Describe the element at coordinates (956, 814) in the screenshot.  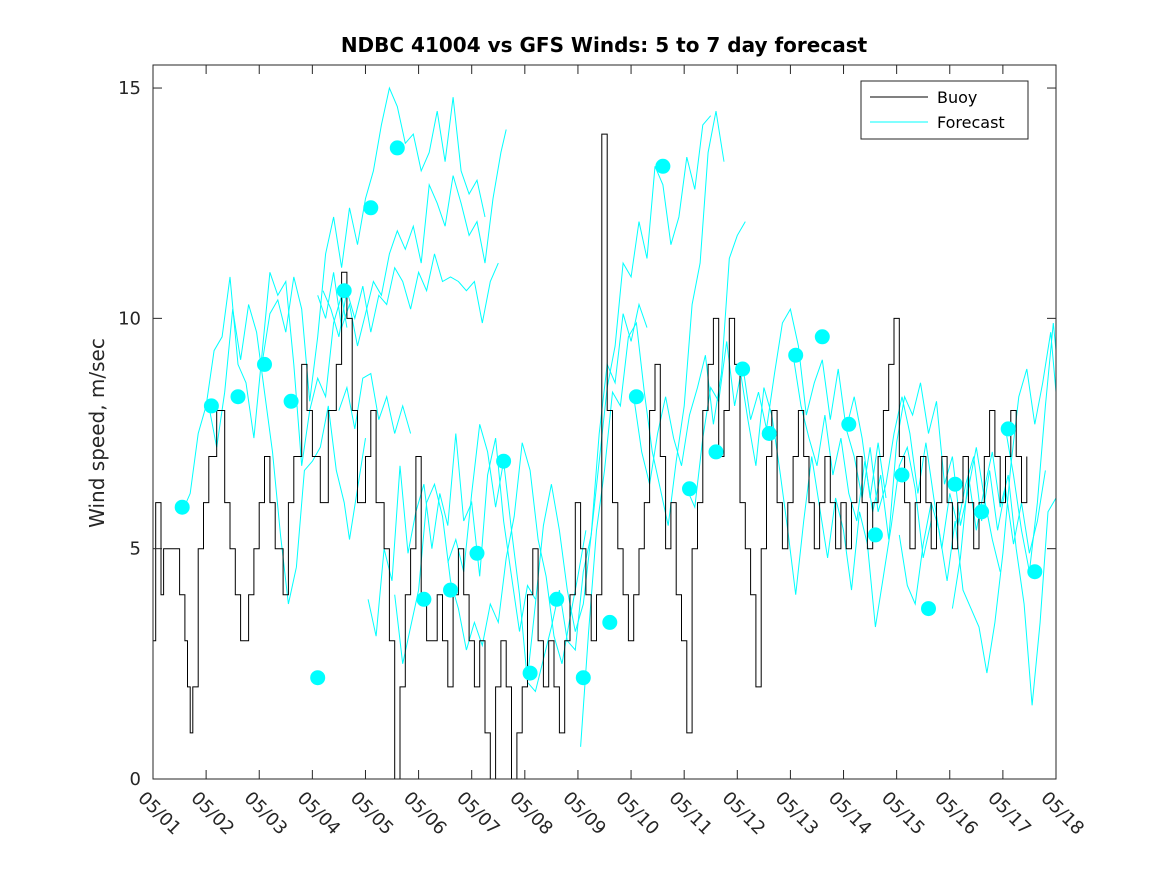
I see `x-tick-label: 05/16` at that location.